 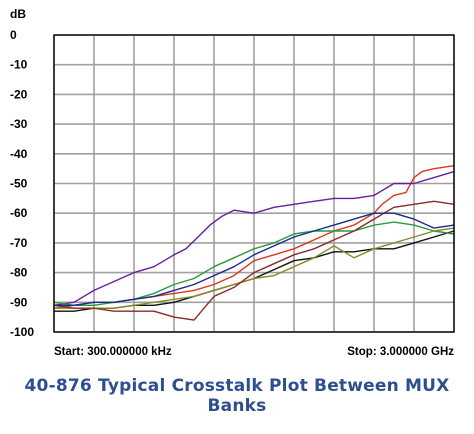 What do you see at coordinates (19, 65) in the screenshot?
I see `y-tick-label: -10` at bounding box center [19, 65].